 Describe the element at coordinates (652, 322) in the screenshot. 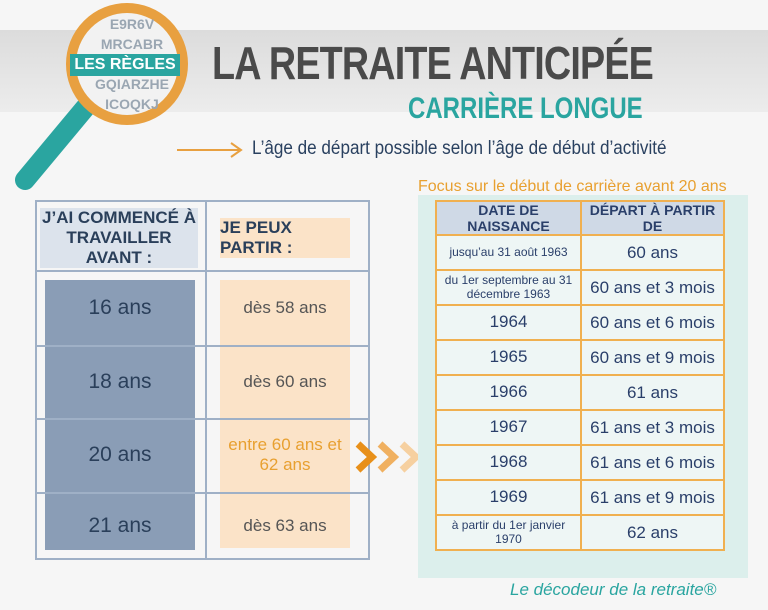

I see `departure-age: 60 ans et 6 mois` at that location.